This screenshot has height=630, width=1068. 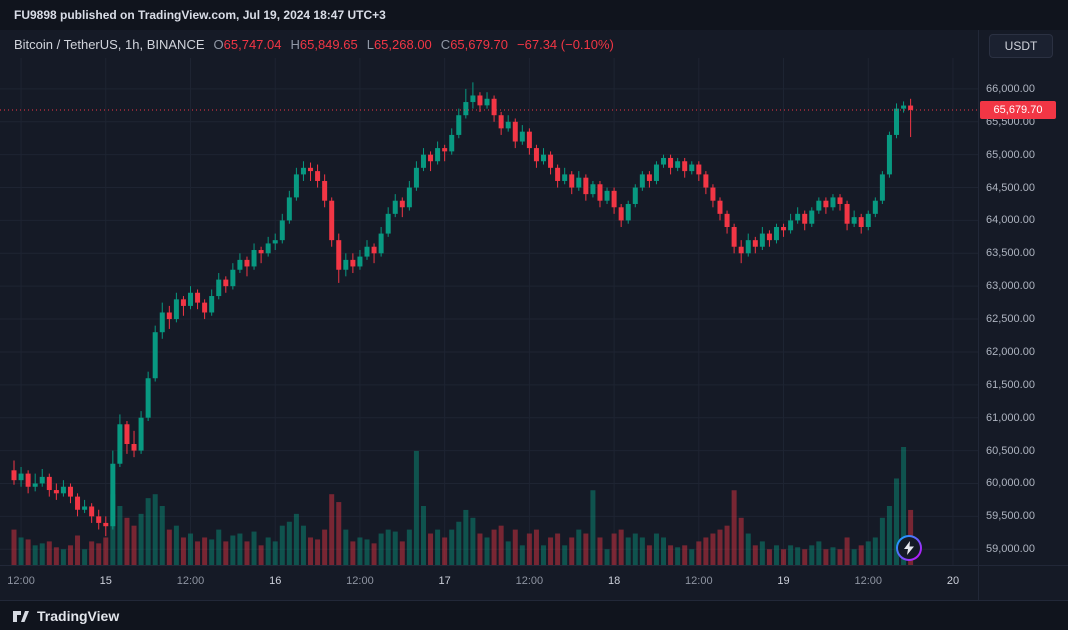 I want to click on open-value: 65,747.04, so click(x=252, y=44).